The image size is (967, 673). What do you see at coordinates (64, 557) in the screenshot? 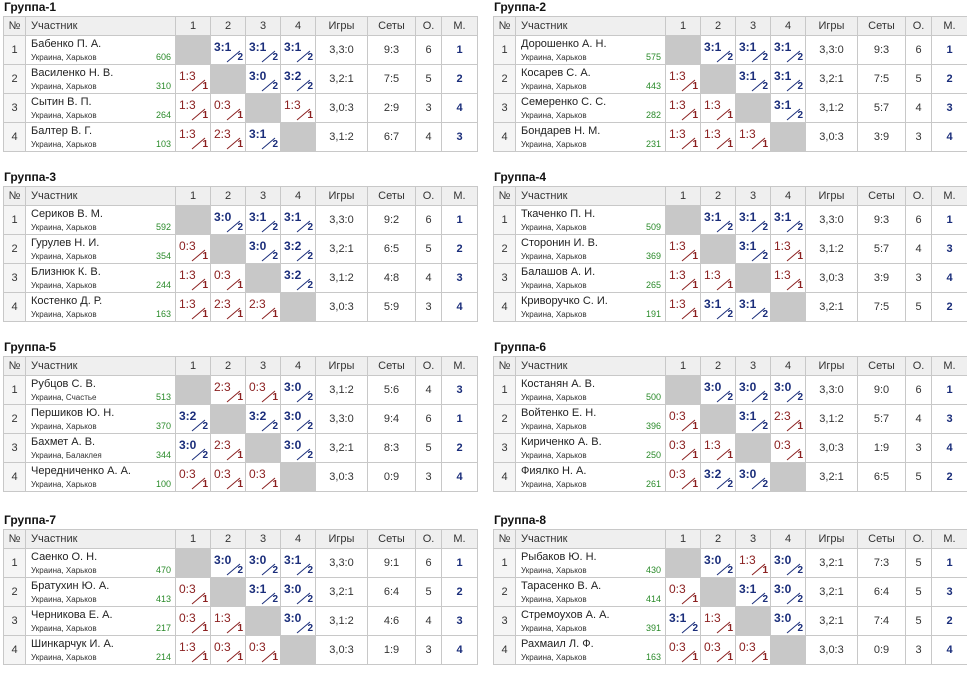
I see `participant-name: Саенко О. Н.` at bounding box center [64, 557].